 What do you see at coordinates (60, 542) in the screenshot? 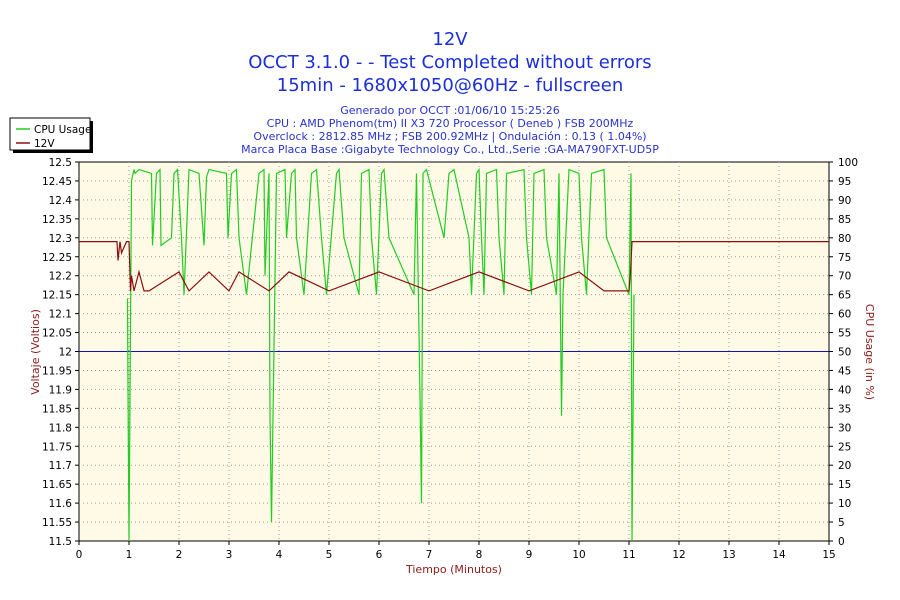
I see `y-left-tick-label: 11.5` at bounding box center [60, 542].